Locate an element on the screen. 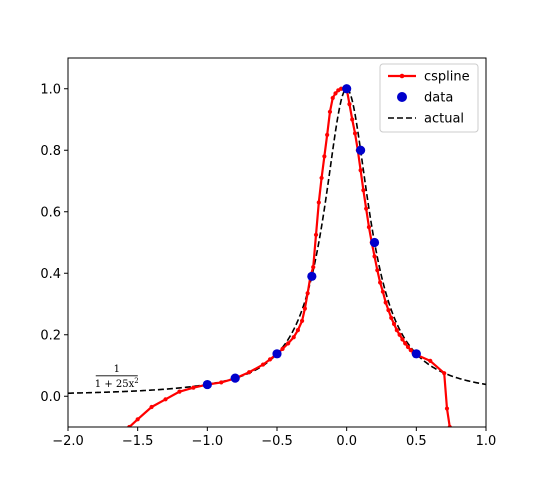 This screenshot has width=540, height=480. legend-cspline-marker is located at coordinates (402, 76).